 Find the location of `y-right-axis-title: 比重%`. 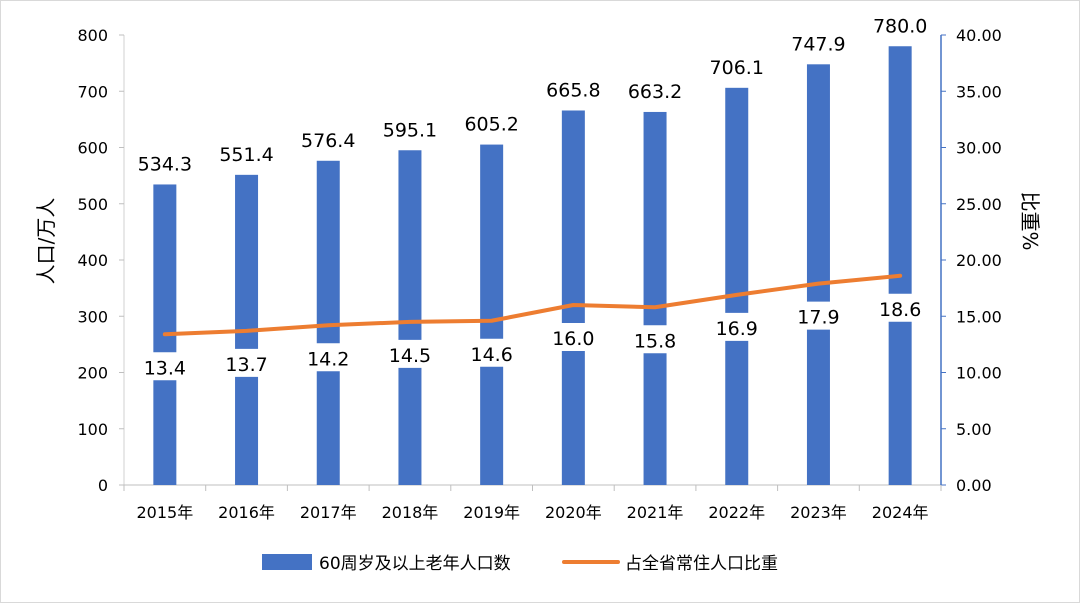

y-right-axis-title: 比重% is located at coordinates (1030, 220).